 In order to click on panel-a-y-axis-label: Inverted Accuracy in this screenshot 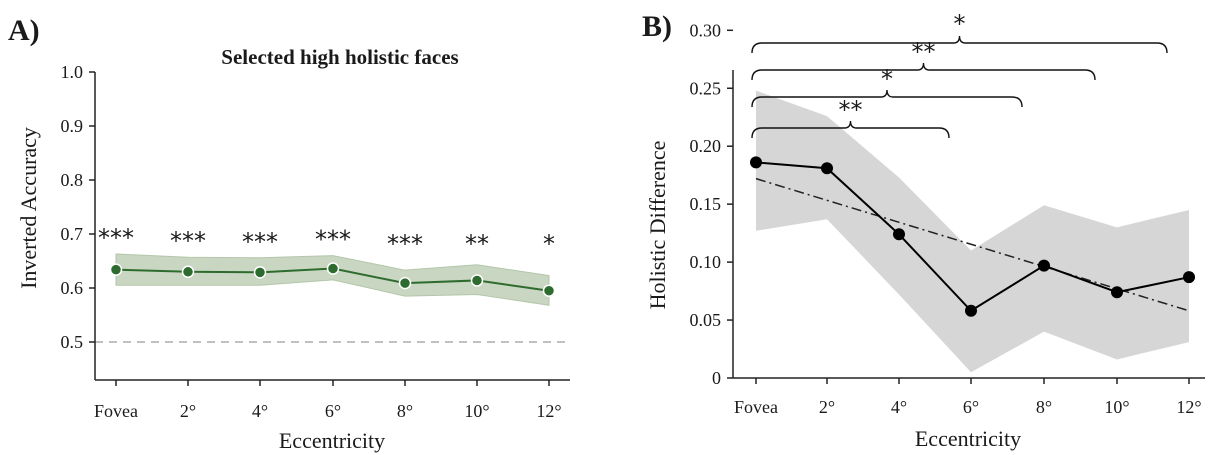, I will do `click(28, 208)`.